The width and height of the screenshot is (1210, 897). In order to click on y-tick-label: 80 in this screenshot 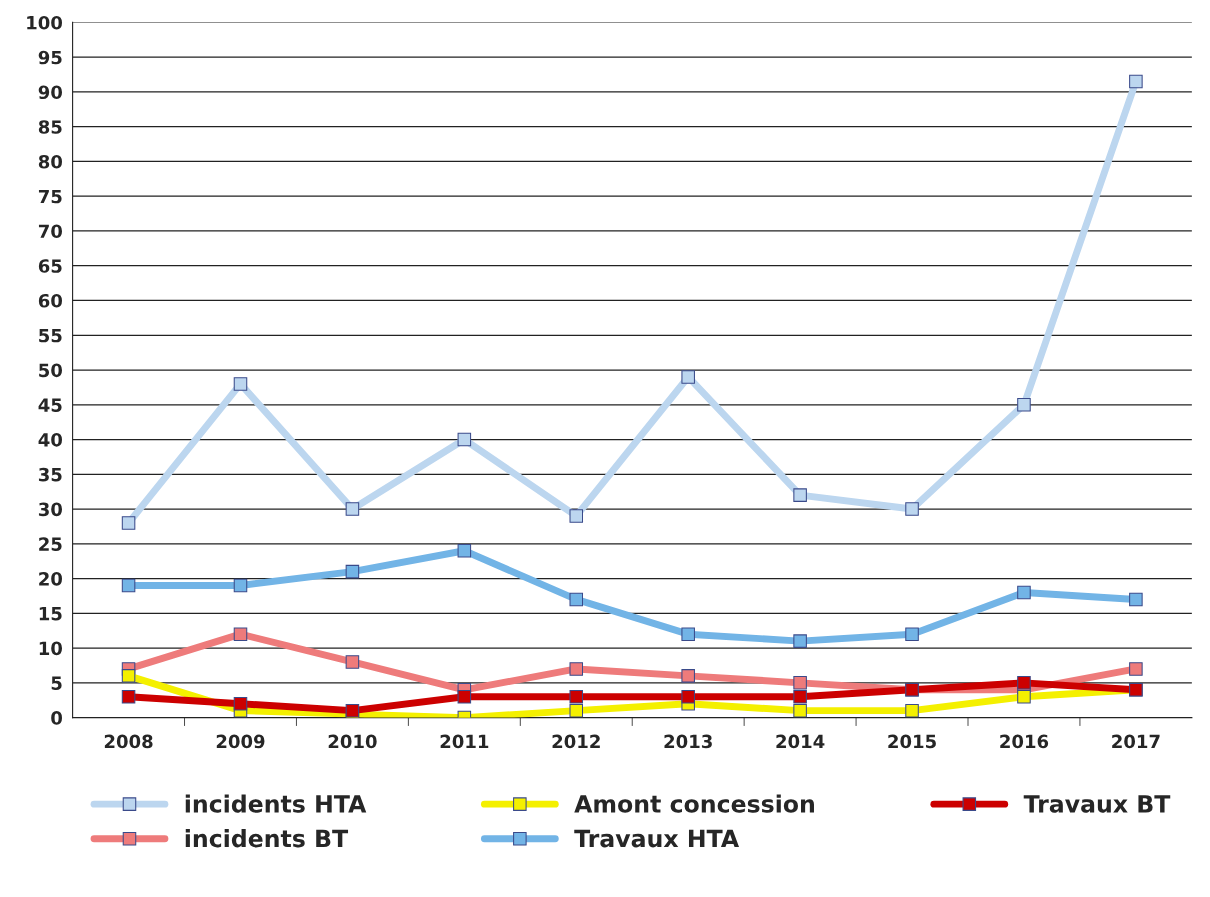, I will do `click(50, 161)`.